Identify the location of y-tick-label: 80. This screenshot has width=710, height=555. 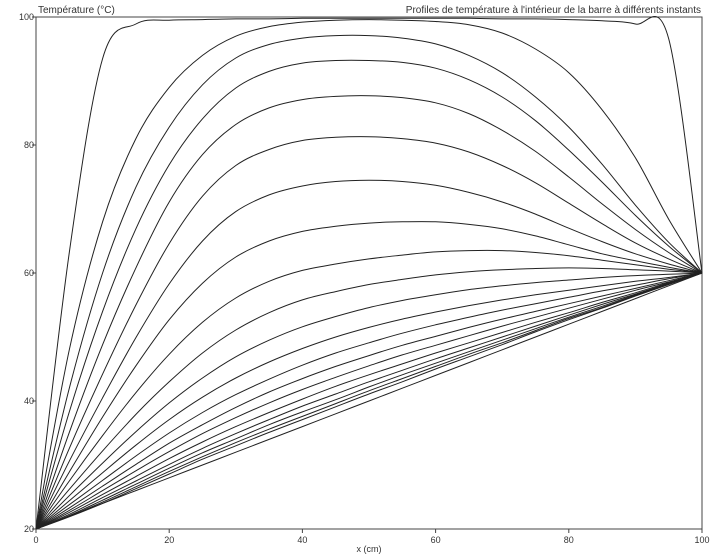
(29, 145).